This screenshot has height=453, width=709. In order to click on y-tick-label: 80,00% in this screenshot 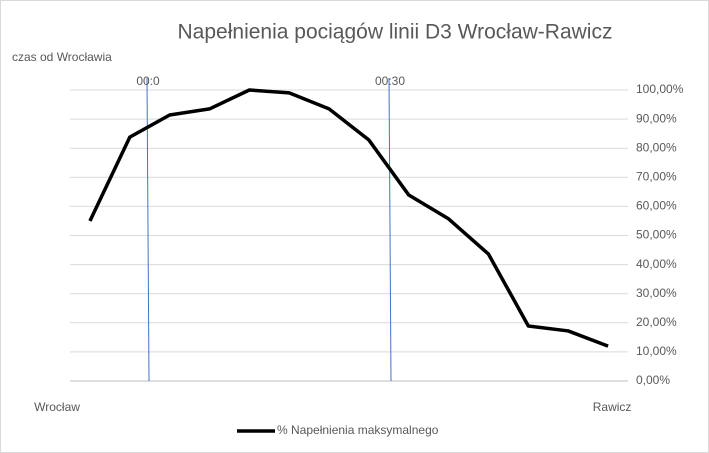, I will do `click(656, 147)`.